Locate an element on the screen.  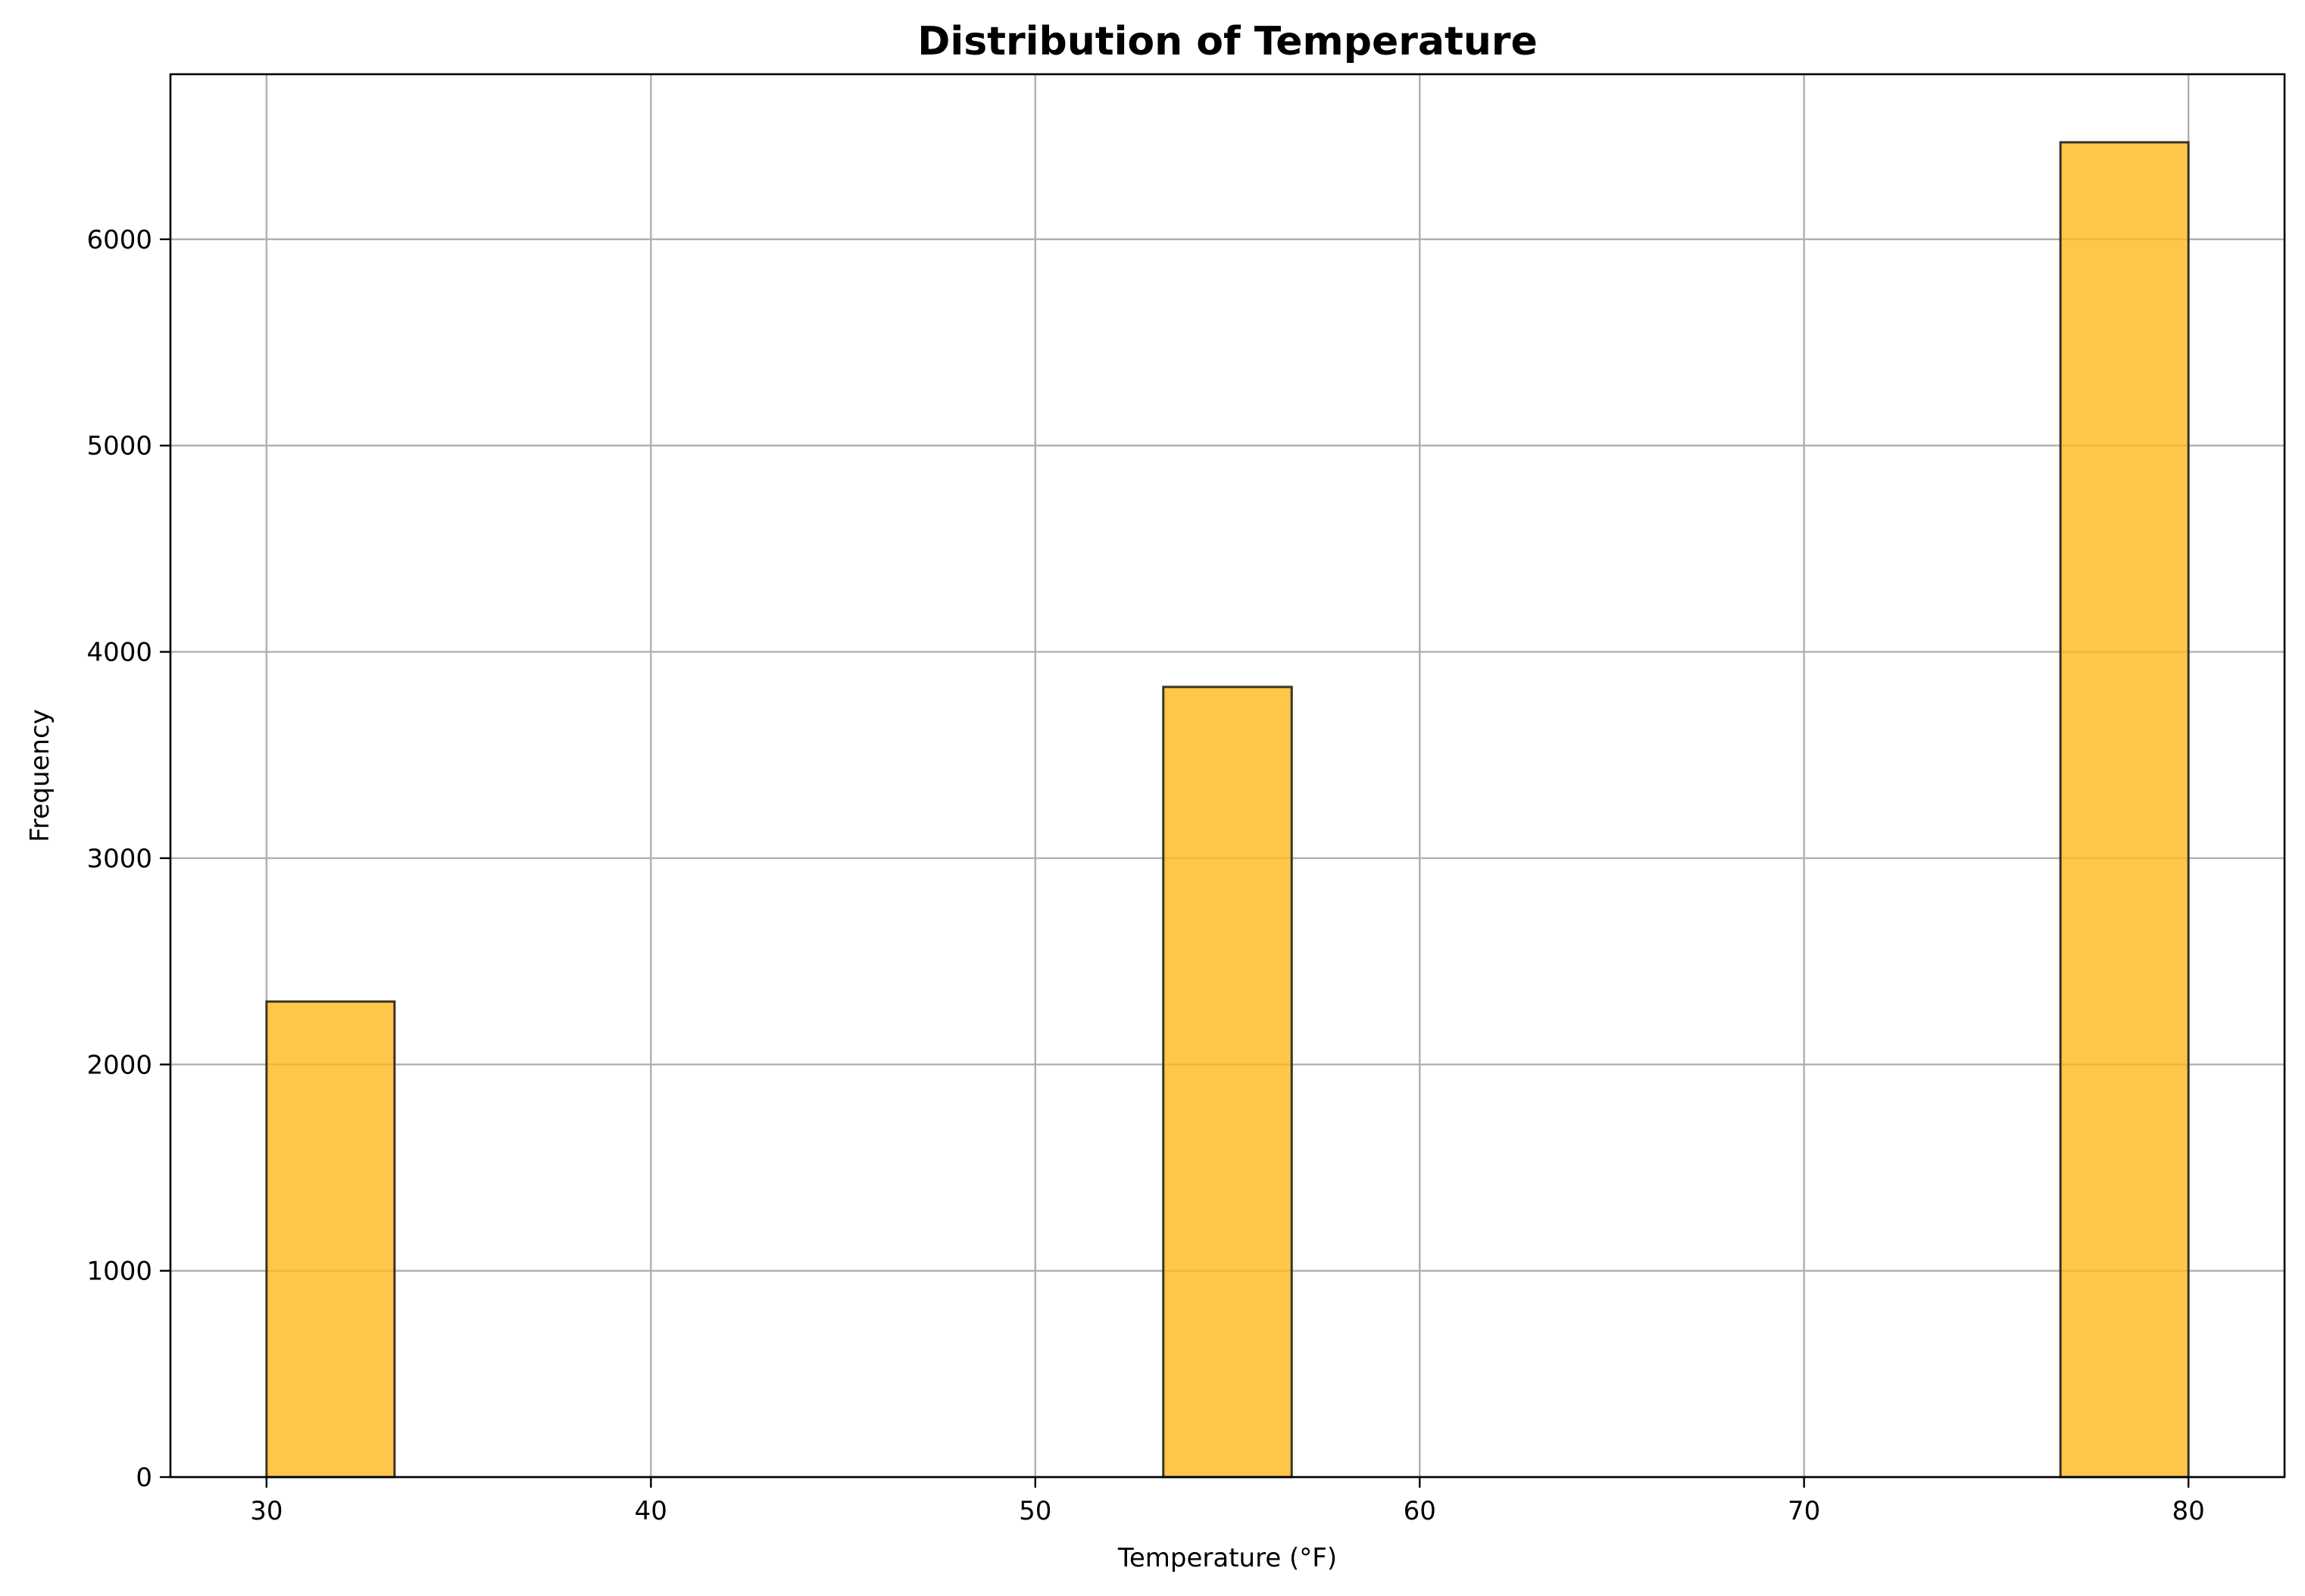
y-tick-label: 2000 is located at coordinates (119, 1065).